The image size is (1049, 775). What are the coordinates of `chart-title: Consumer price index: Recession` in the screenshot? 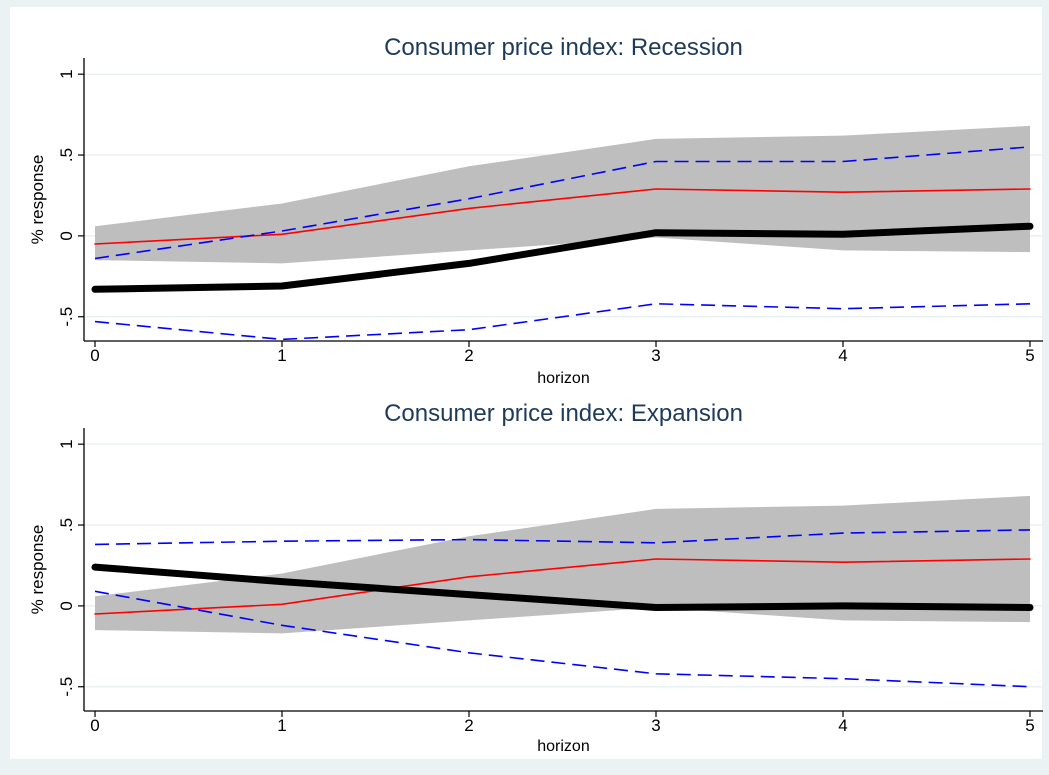 It's located at (563, 47).